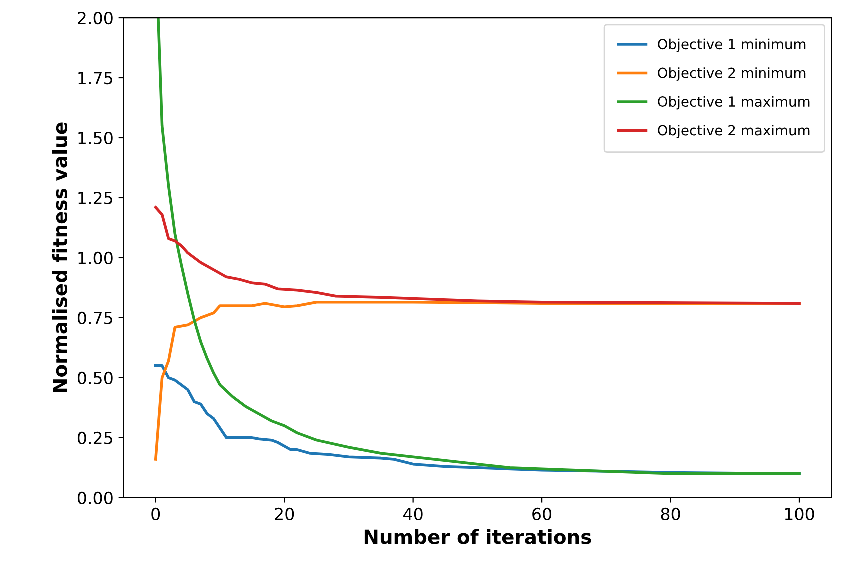  Describe the element at coordinates (799, 514) in the screenshot. I see `x-tick-label: 100` at that location.